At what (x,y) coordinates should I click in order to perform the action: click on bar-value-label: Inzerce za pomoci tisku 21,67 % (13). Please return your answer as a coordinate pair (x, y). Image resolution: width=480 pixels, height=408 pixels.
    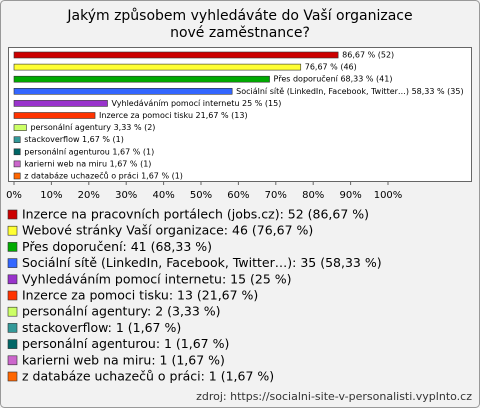
    Looking at the image, I should click on (173, 115).